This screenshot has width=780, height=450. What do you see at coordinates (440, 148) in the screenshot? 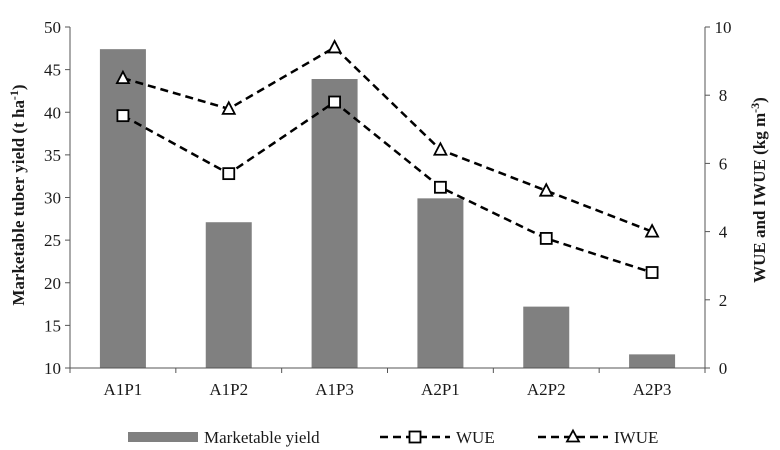
I see `iwue-point-a2p1` at bounding box center [440, 148].